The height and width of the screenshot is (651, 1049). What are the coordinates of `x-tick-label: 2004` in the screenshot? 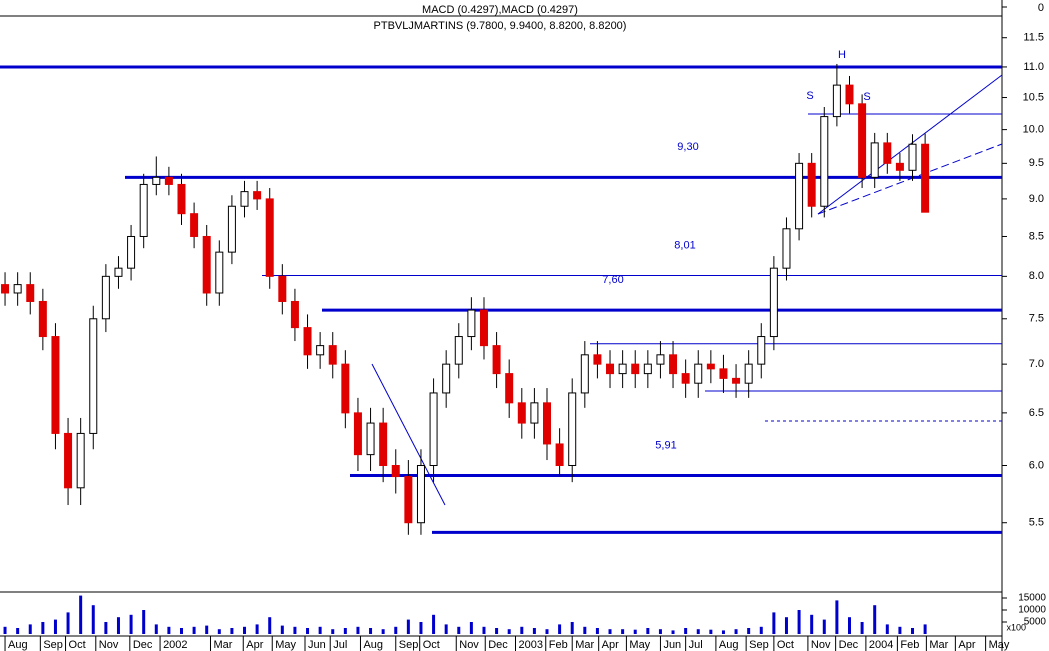 It's located at (881, 645).